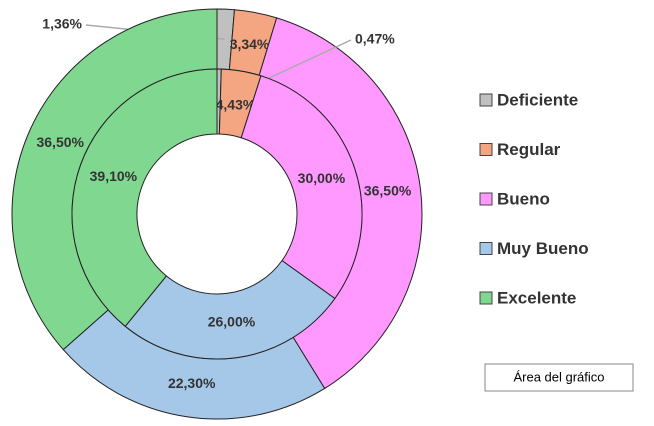 Image resolution: width=654 pixels, height=426 pixels. I want to click on legend-label: Deficiente, so click(537, 99).